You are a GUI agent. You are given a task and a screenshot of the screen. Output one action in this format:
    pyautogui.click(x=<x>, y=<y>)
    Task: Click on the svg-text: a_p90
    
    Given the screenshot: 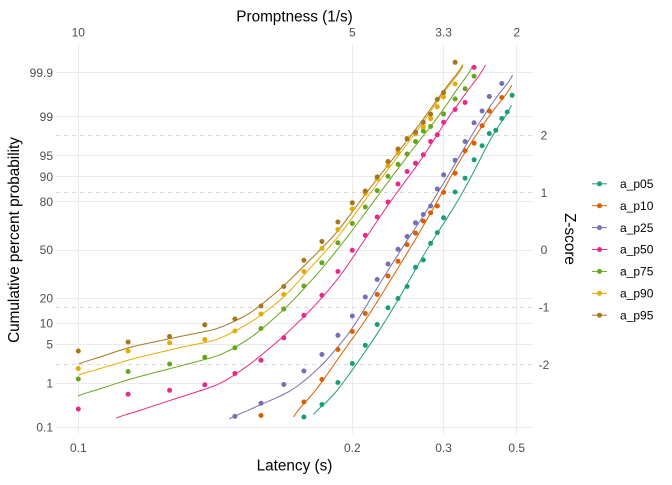 What is the action you would take?
    pyautogui.click(x=637, y=294)
    